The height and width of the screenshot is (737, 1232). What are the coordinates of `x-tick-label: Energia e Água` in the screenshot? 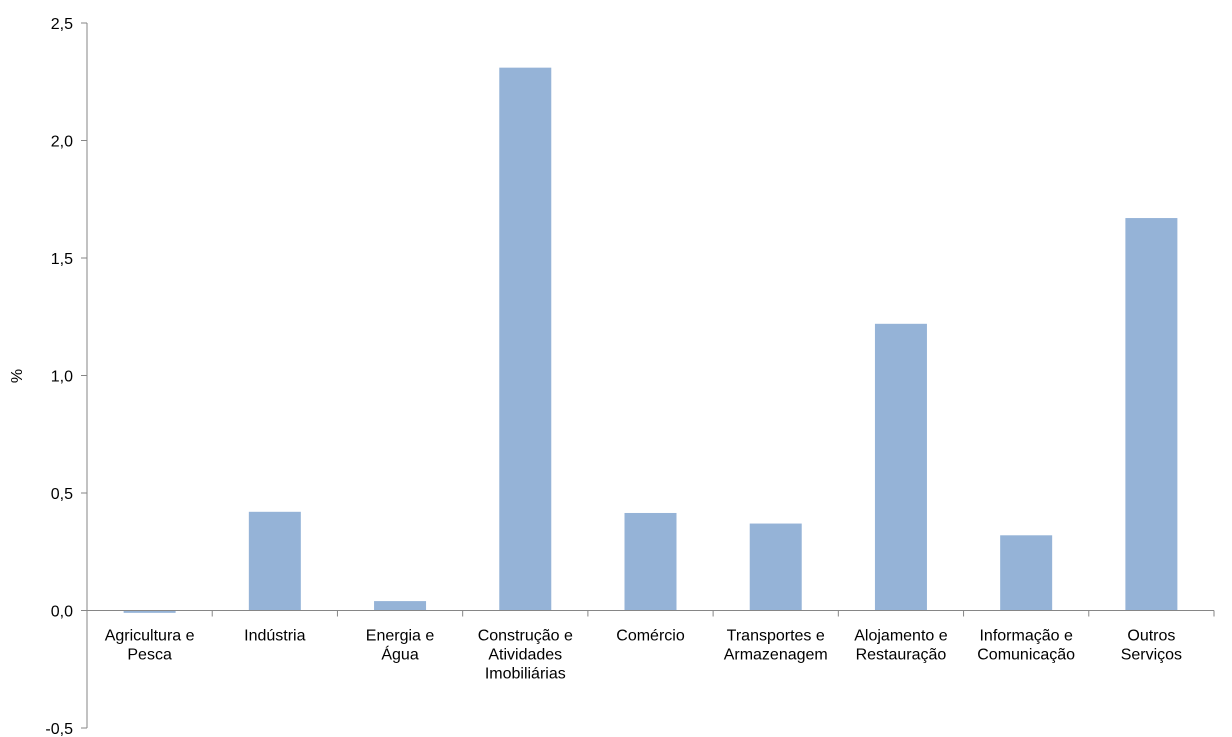 It's located at (400, 646).